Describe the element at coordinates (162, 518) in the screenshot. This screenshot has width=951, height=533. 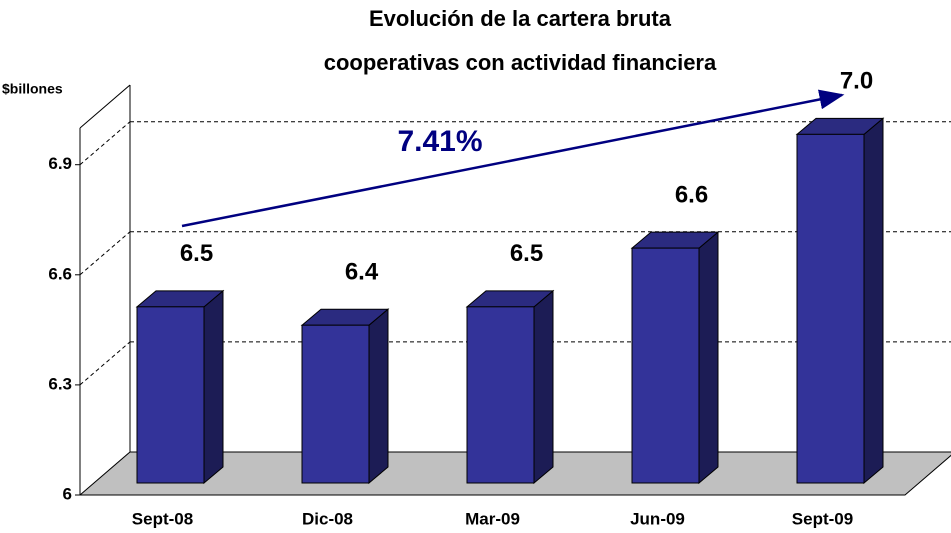
I see `x-tick-label: Sept-08` at that location.